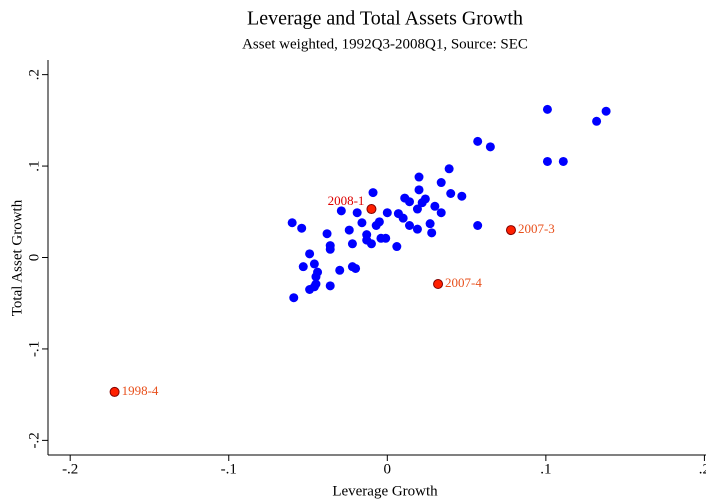  I want to click on y-tick-label: -.2, so click(34, 440).